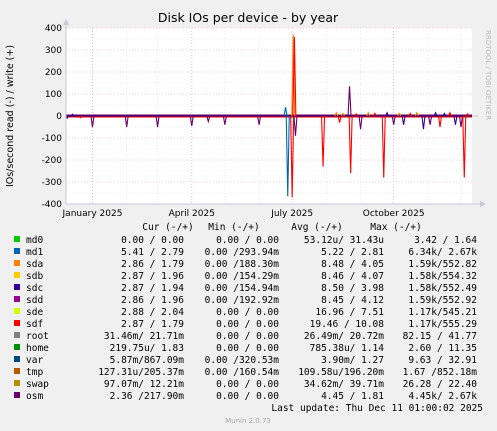 Image resolution: width=497 pixels, height=431 pixels. Describe the element at coordinates (352, 300) in the screenshot. I see `legend-avg-sdd: 8.45 / 4.12` at that location.